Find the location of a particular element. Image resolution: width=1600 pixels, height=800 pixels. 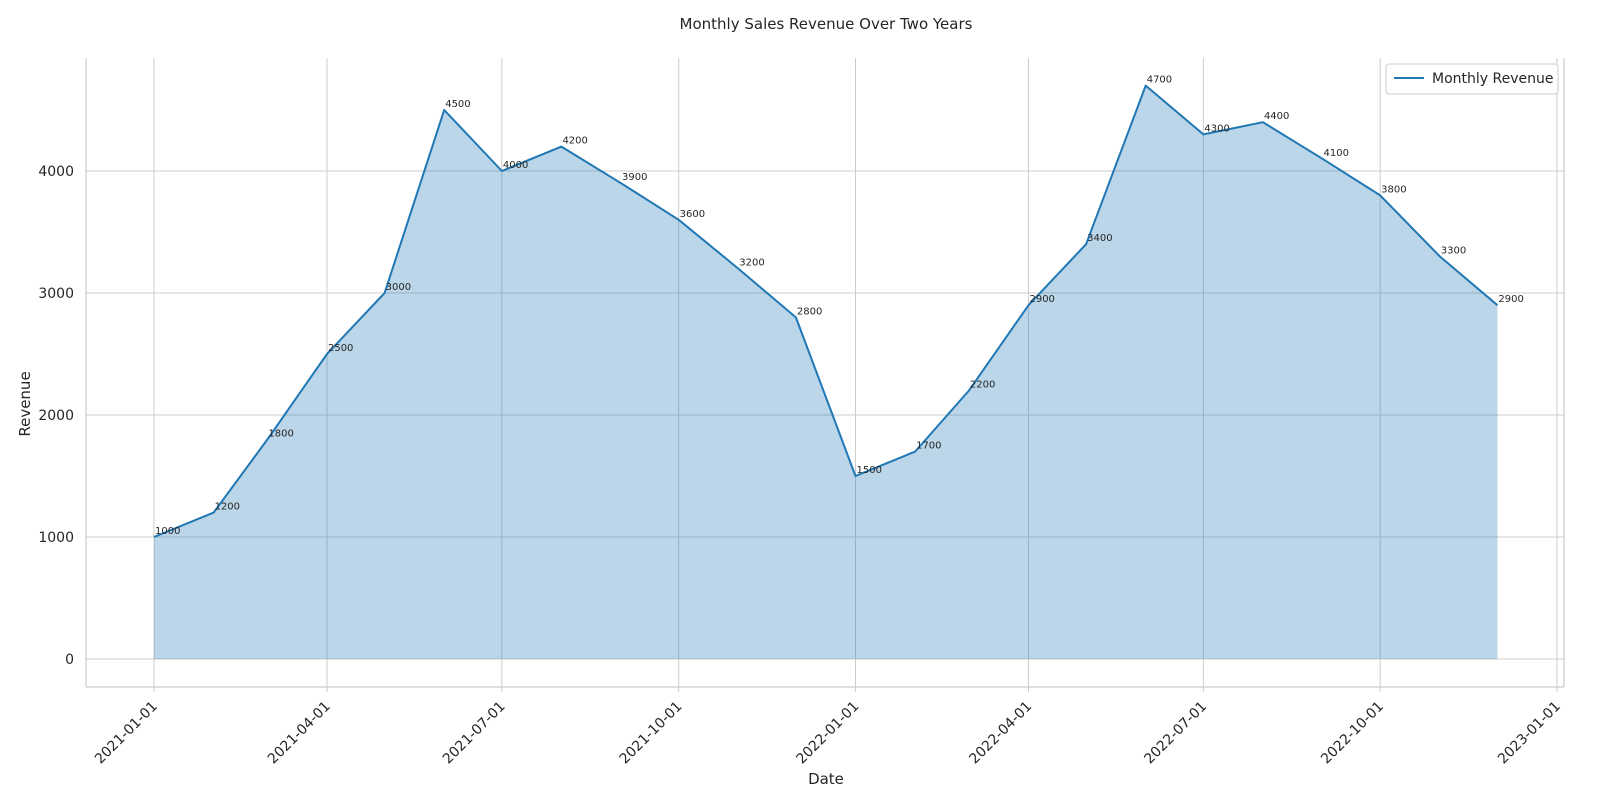

y-axis-ticks: 0 1000 2000 3000 4000 is located at coordinates (56, 416).